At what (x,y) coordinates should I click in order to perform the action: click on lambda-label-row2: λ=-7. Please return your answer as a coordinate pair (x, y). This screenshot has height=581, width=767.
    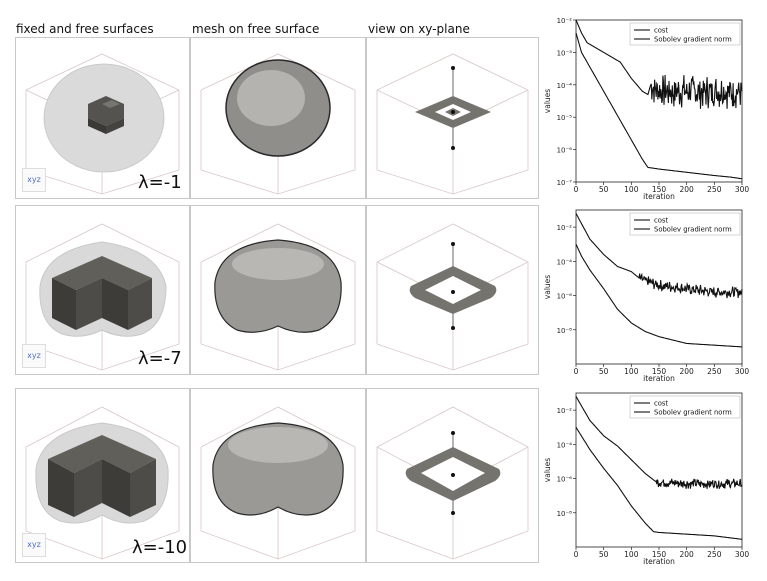
    Looking at the image, I should click on (160, 358).